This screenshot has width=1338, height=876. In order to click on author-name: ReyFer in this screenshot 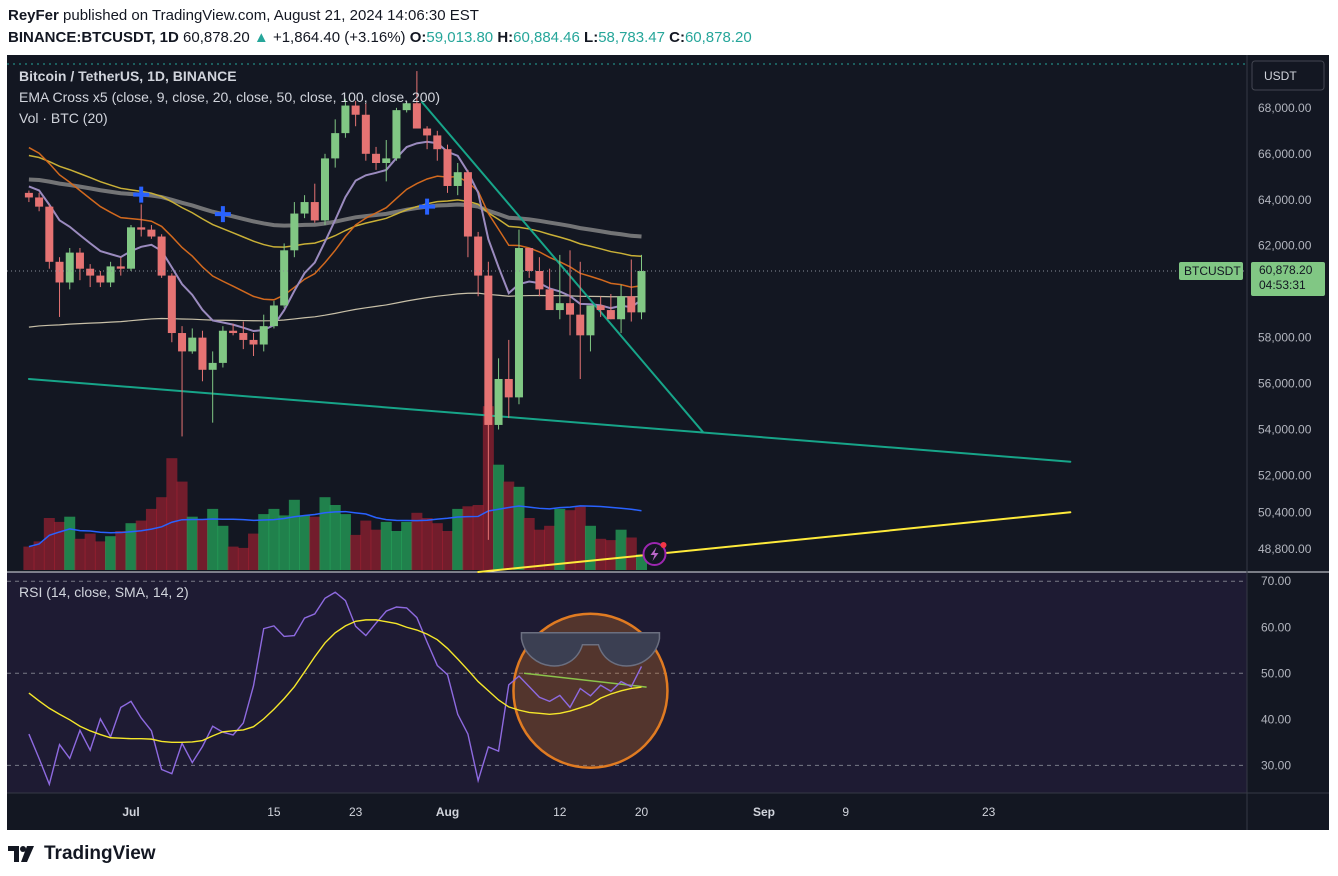, I will do `click(33, 15)`.